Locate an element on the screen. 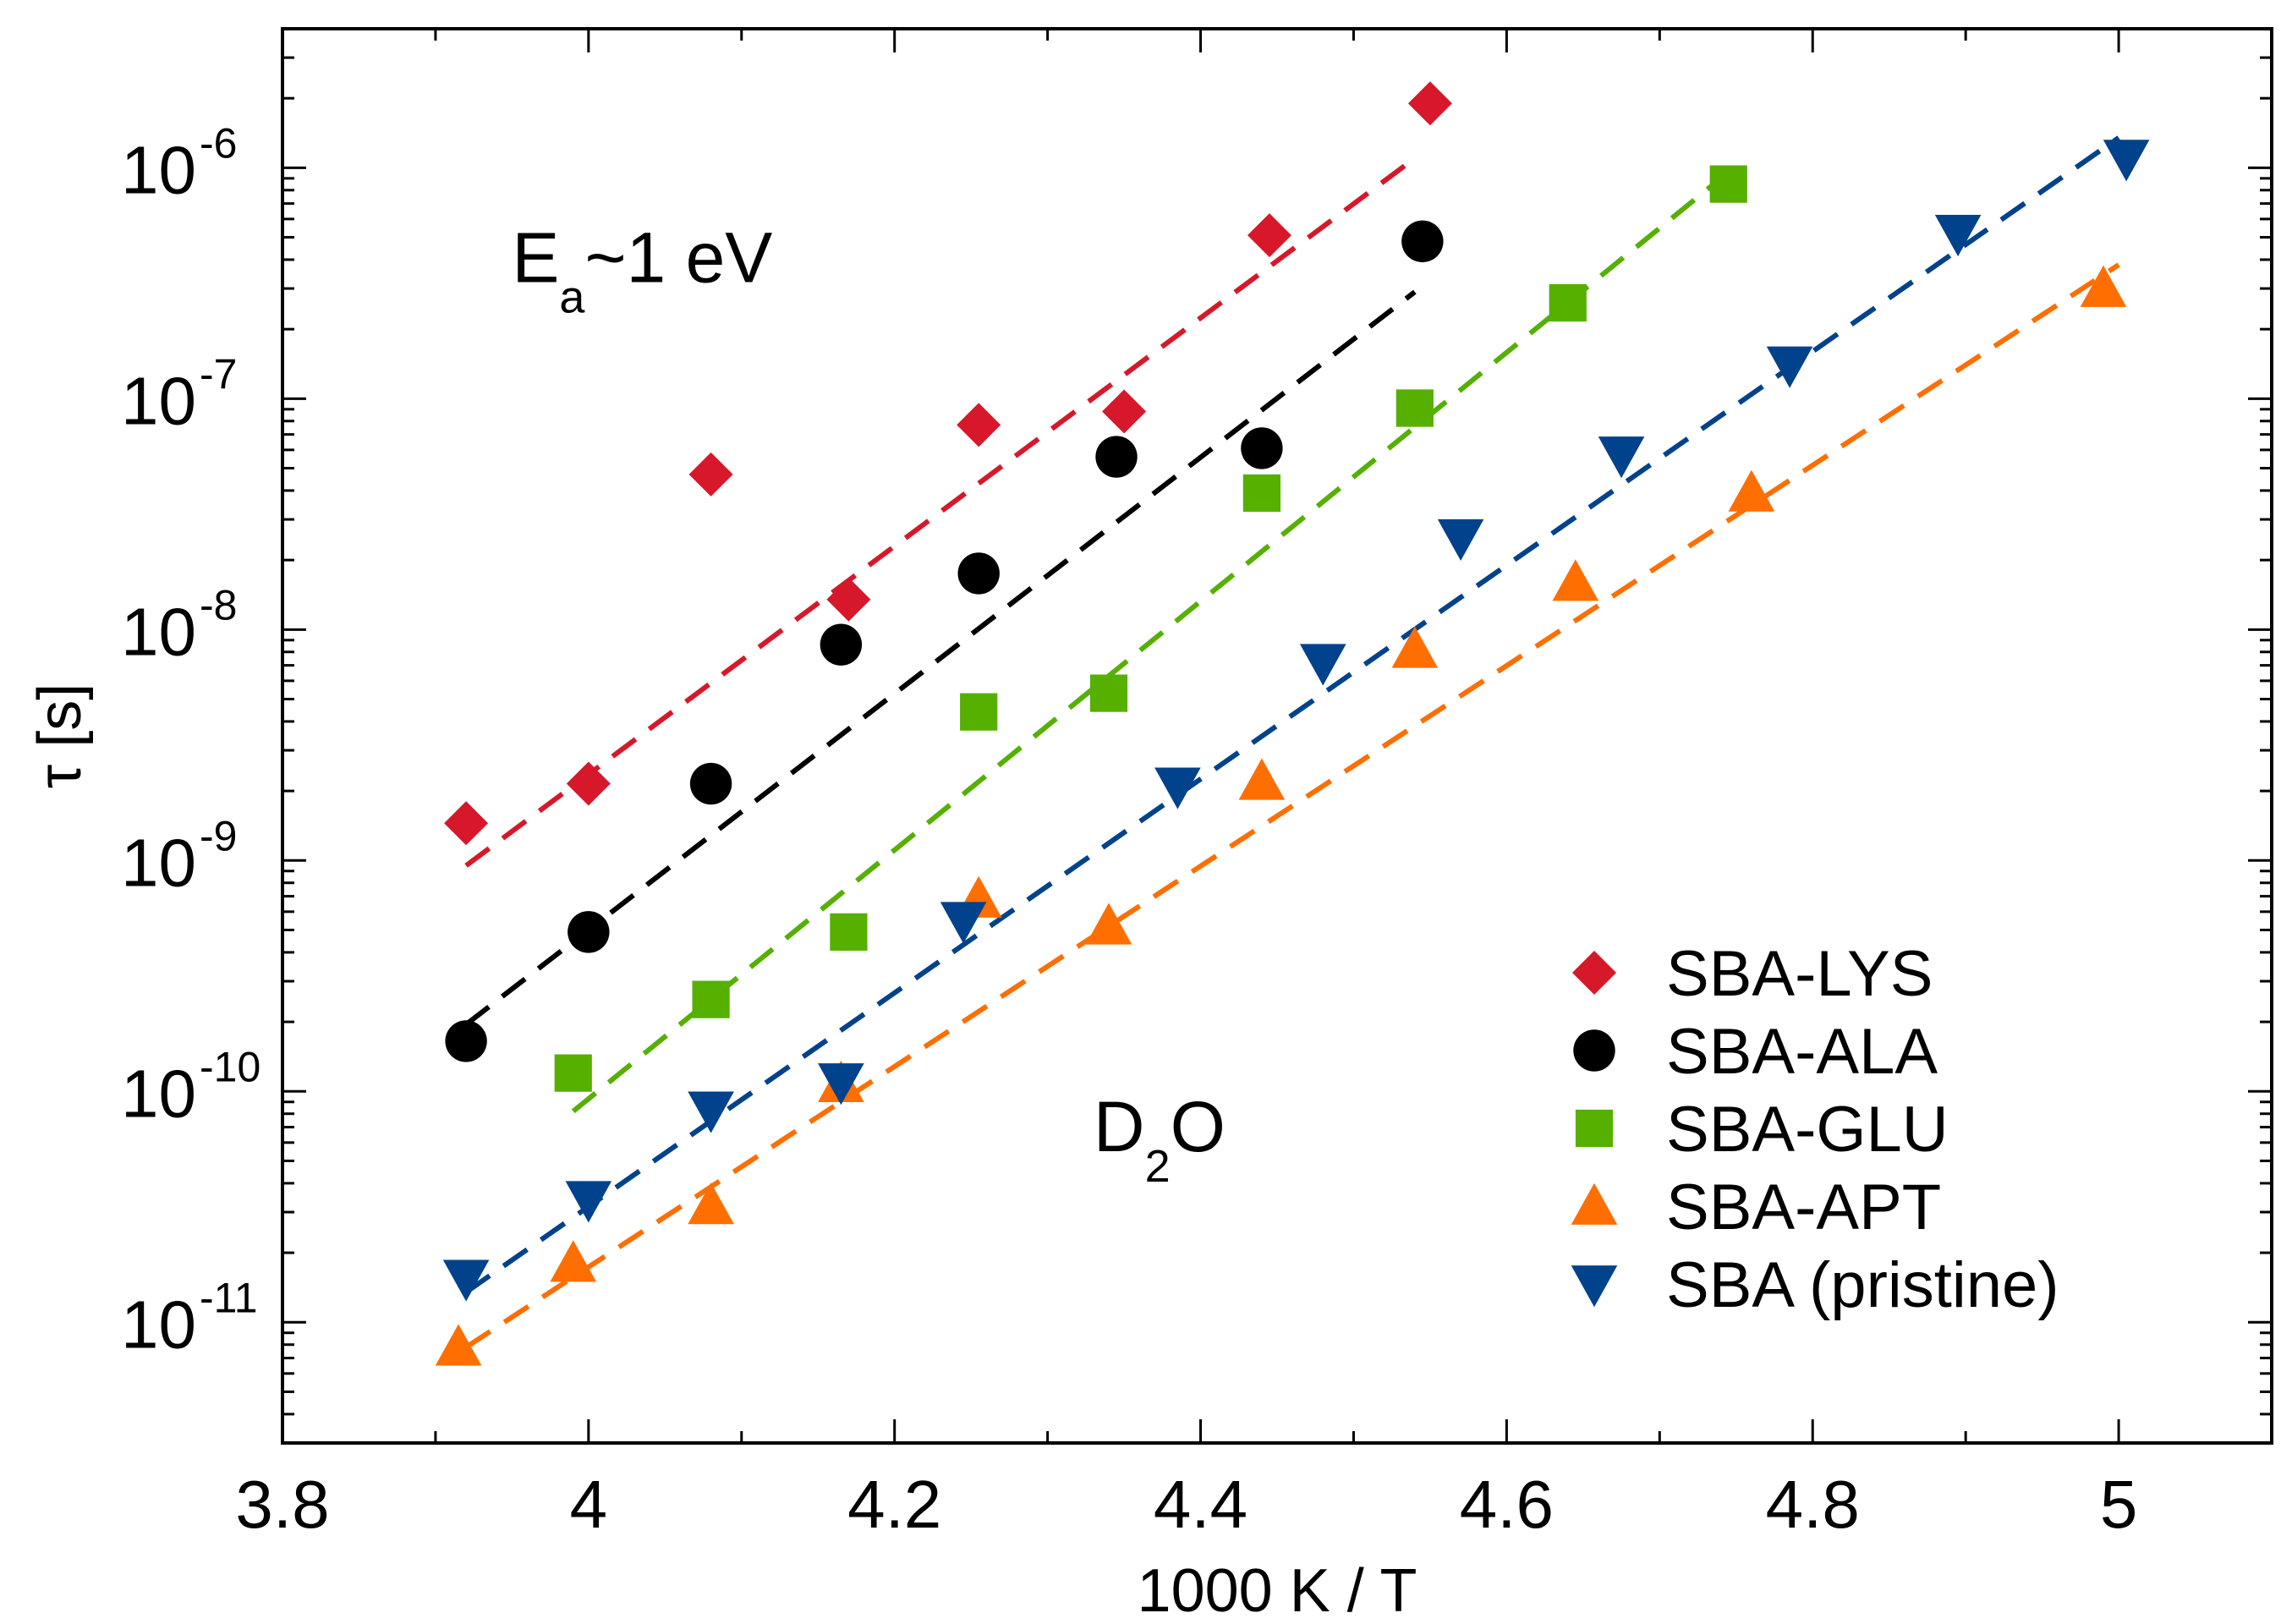 Image resolution: width=2292 pixels, height=1624 pixels. y-tick-exponent: -9 is located at coordinates (218, 836).